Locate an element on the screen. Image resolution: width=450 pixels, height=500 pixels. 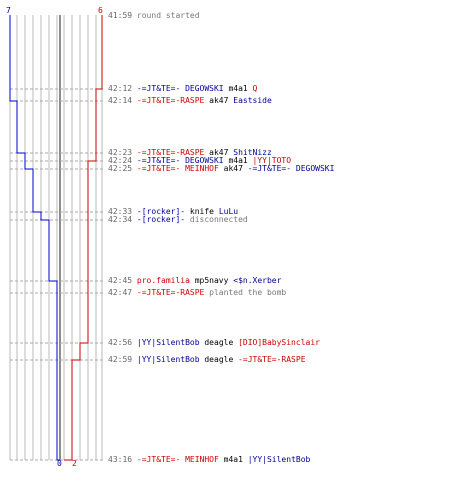
event-text: disconnected is located at coordinates (216, 219).